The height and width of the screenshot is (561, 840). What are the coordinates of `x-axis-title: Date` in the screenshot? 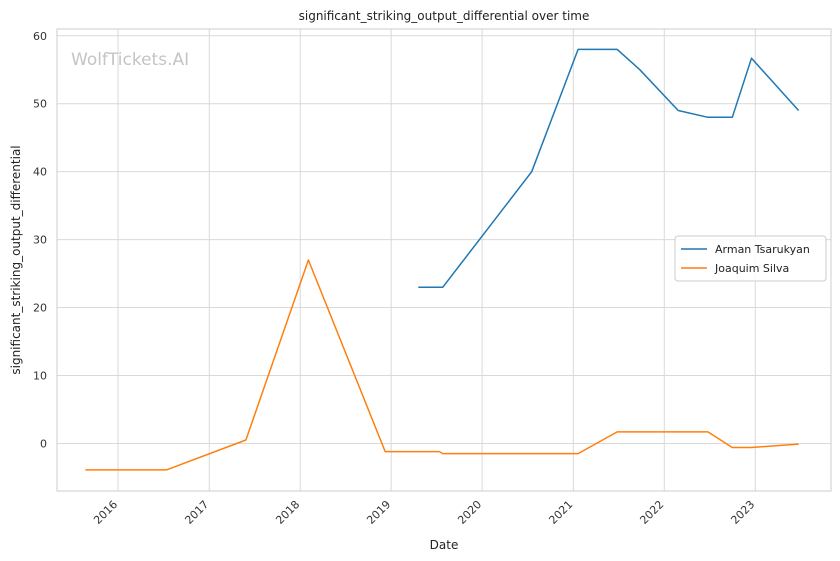 It's located at (444, 545).